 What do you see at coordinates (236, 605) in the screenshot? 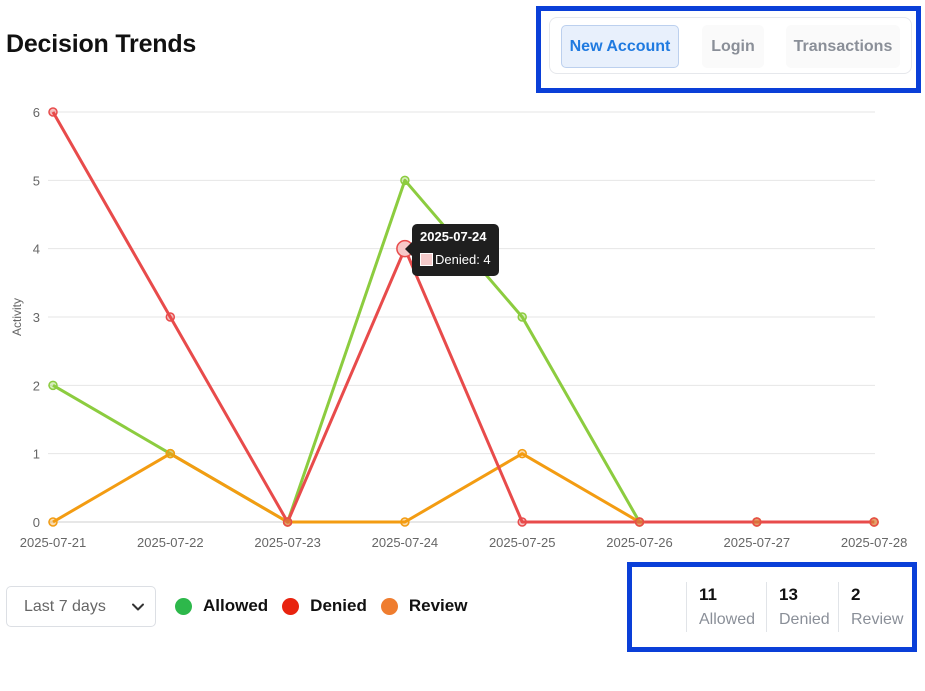
I see `legend-label-allowed: Allowed` at bounding box center [236, 605].